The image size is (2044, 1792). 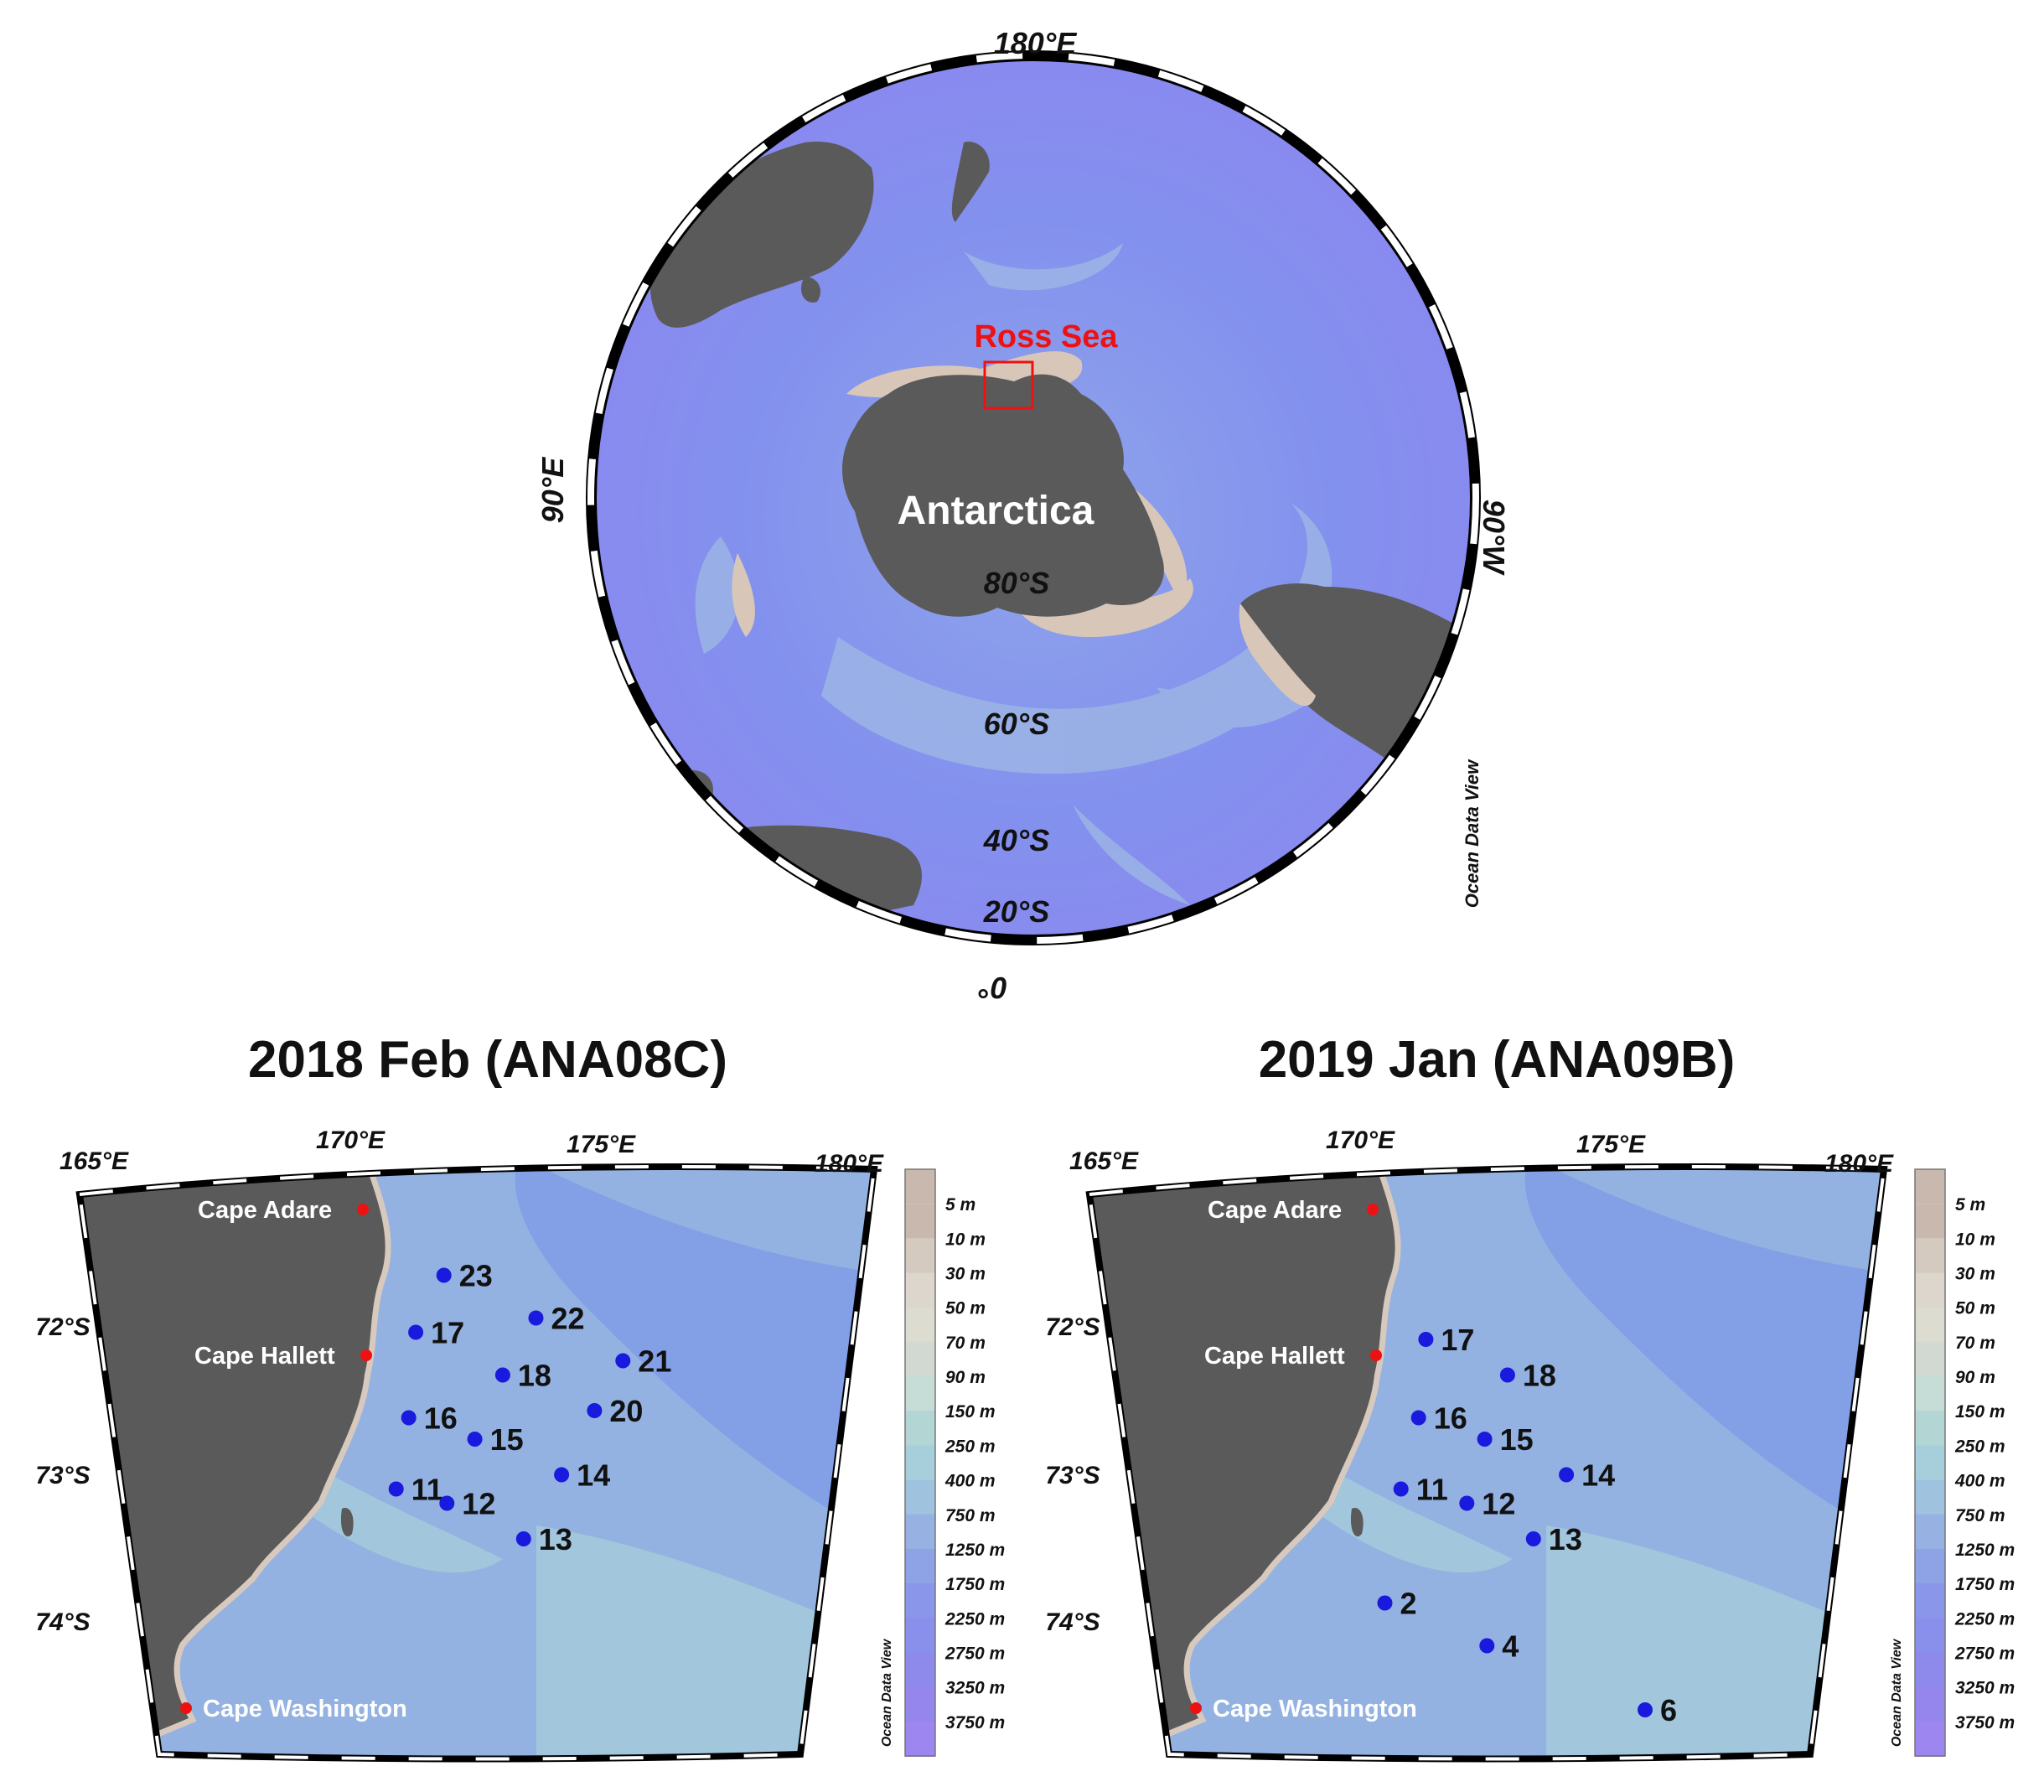 I want to click on legend-level-label: 3750 m, so click(x=975, y=1723).